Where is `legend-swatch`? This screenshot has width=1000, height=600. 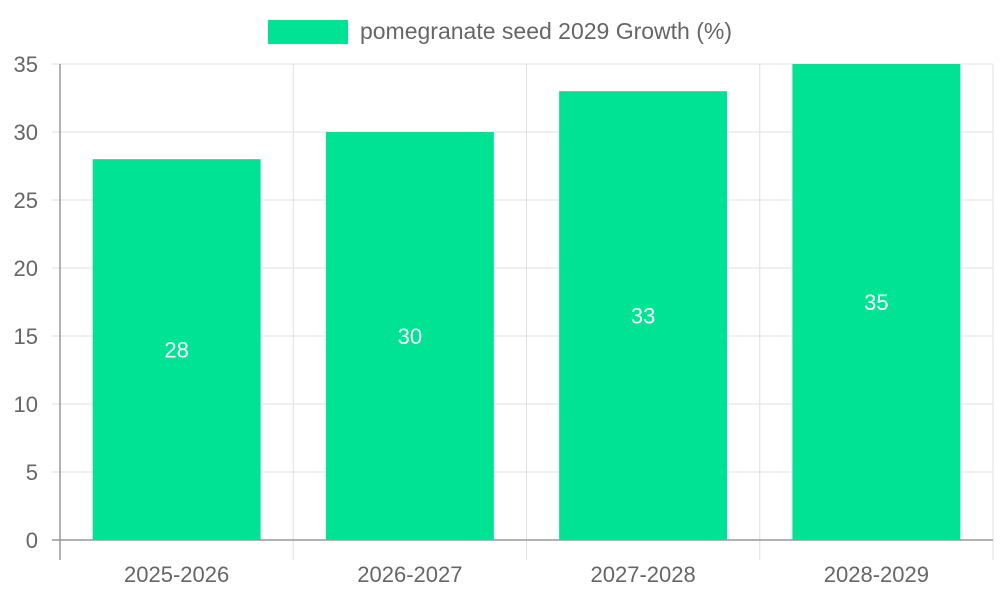 legend-swatch is located at coordinates (307, 31).